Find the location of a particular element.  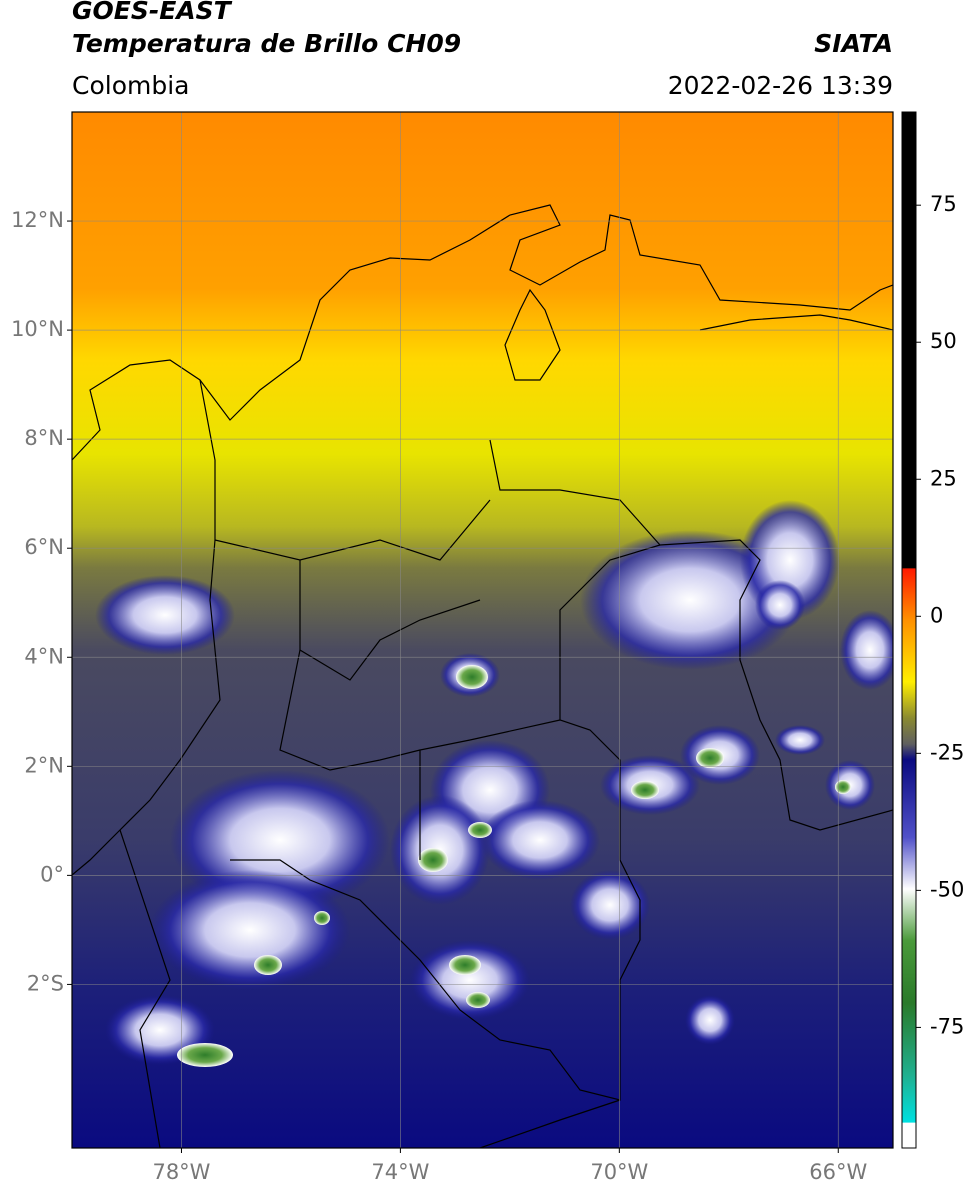

colorbar-tick-label: -25 is located at coordinates (947, 752).